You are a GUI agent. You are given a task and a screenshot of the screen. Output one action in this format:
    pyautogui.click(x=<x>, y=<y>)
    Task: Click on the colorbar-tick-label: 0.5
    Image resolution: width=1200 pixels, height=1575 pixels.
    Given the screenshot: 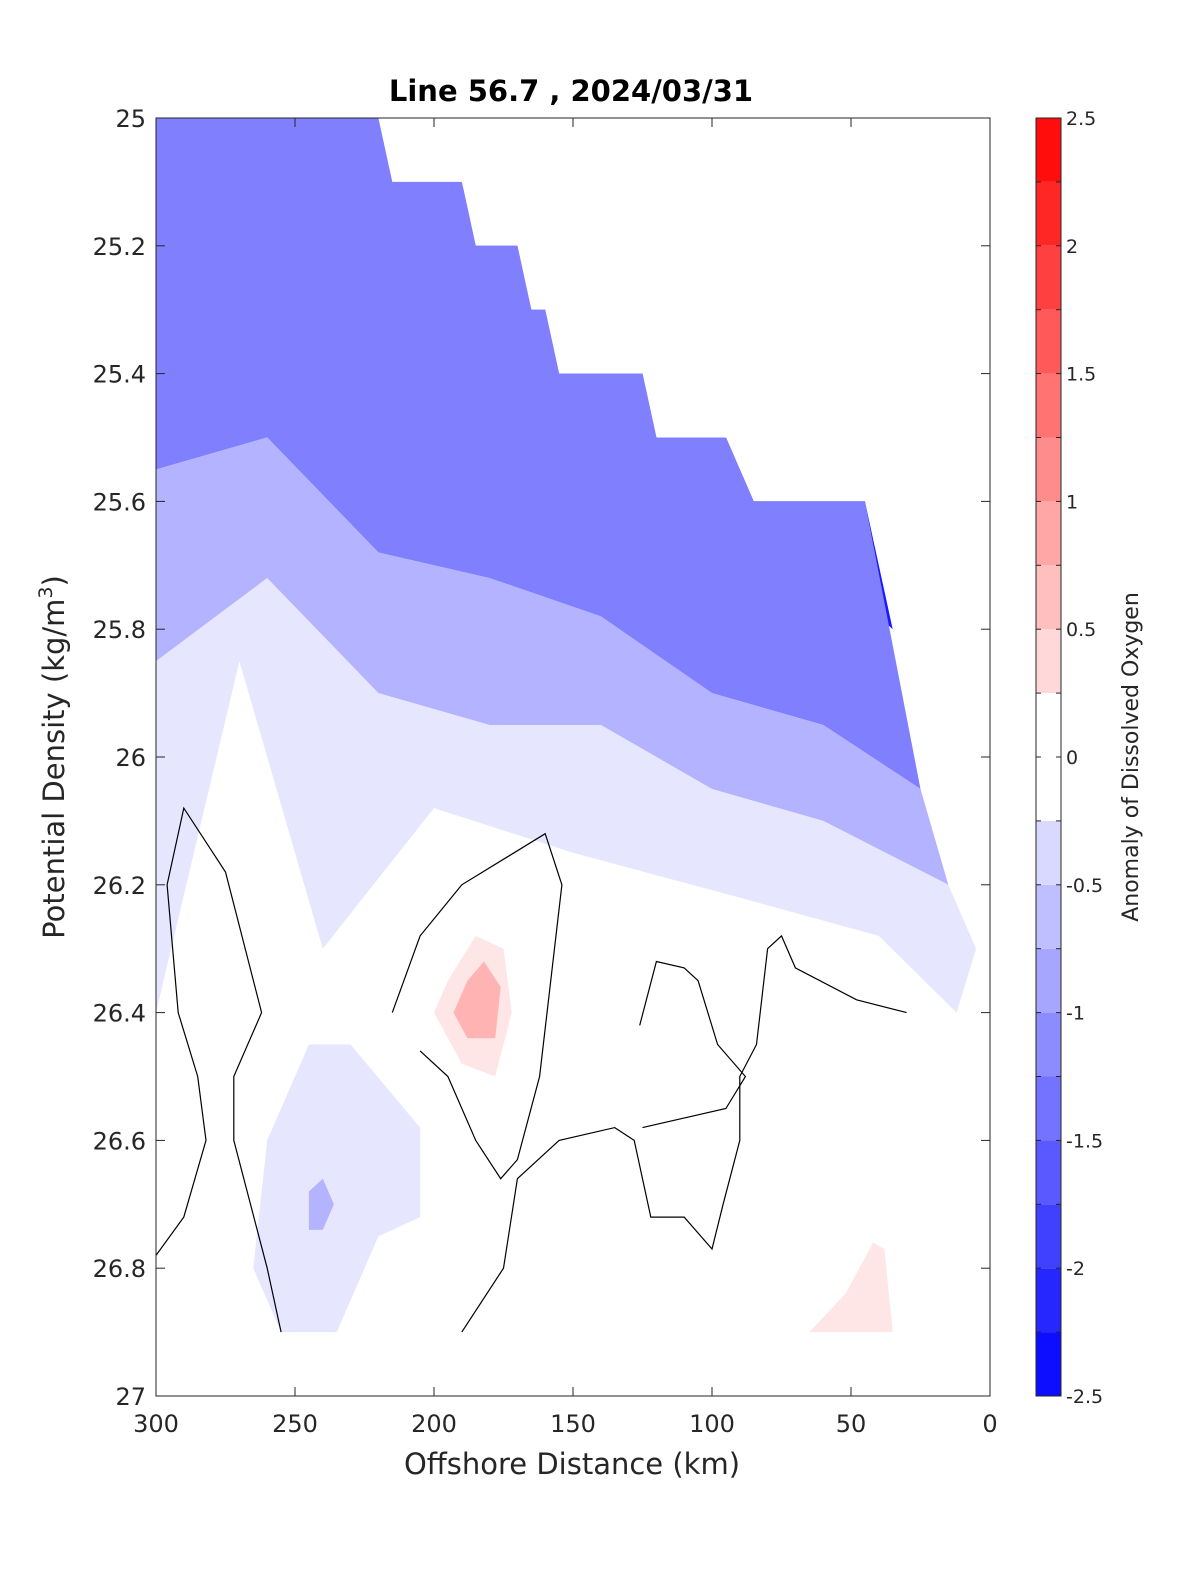 What is the action you would take?
    pyautogui.click(x=1081, y=630)
    